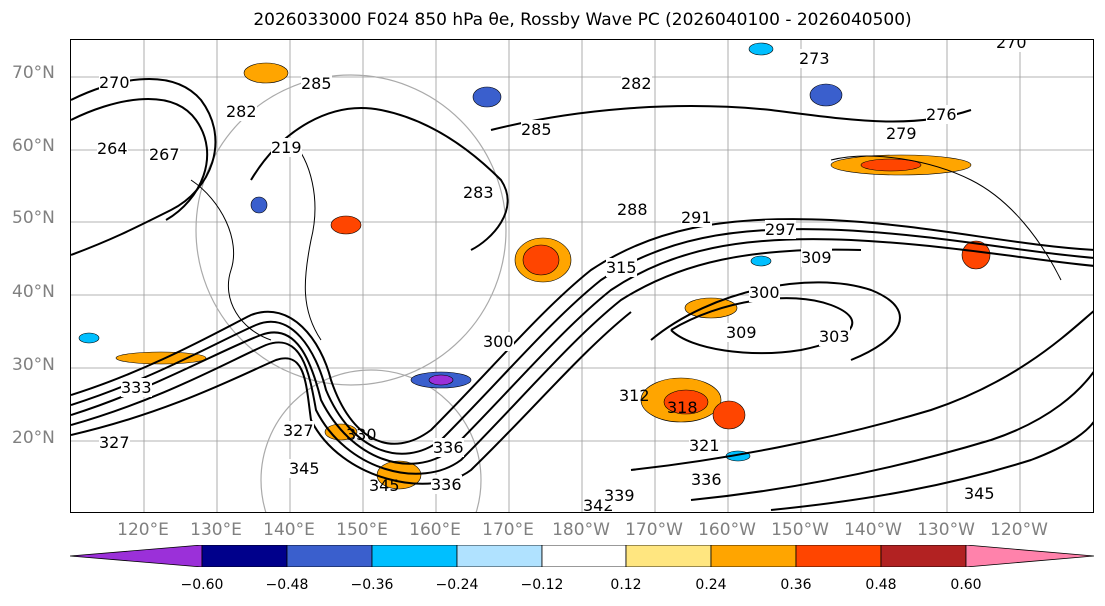 The width and height of the screenshot is (1105, 606). Describe the element at coordinates (619, 495) in the screenshot. I see `contour-label: 339` at that location.